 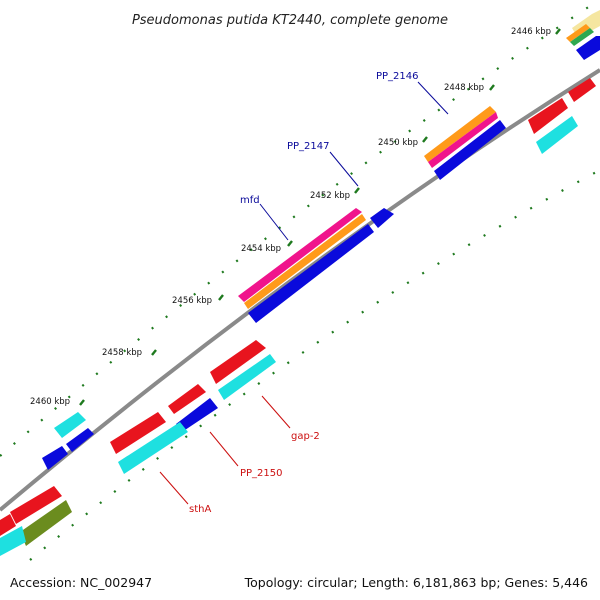 What do you see at coordinates (274, 222) in the screenshot?
I see `leader-mfd` at bounding box center [274, 222].